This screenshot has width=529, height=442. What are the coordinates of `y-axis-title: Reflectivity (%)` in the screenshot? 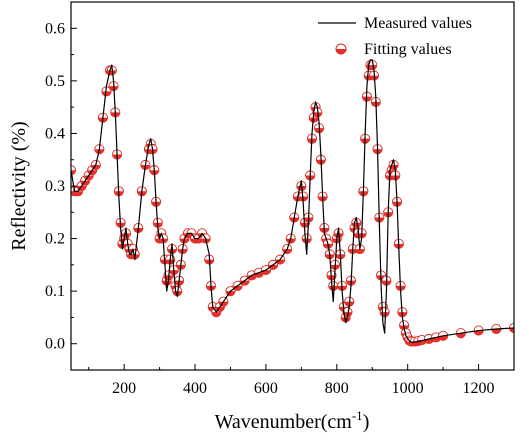 It's located at (19, 185).